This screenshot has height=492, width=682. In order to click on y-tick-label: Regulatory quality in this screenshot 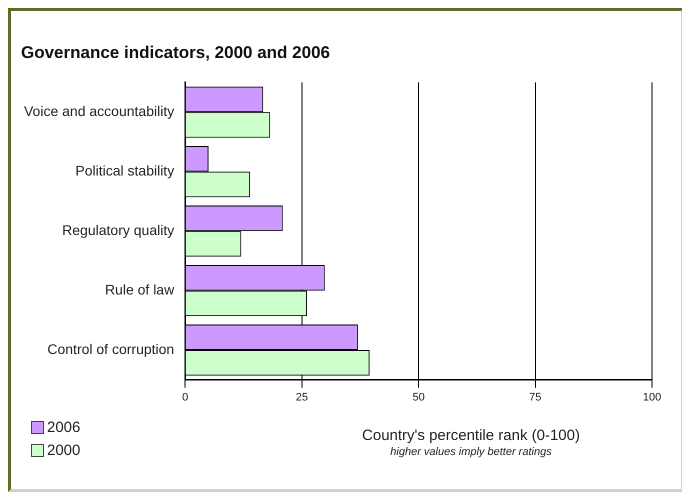, I will do `click(118, 230)`.